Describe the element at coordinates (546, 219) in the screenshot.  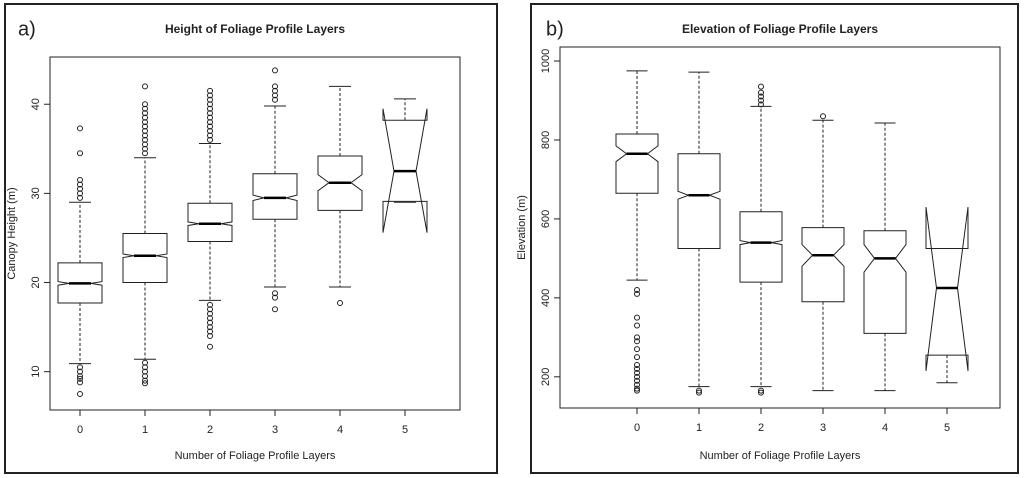
I see `y-tick-label: 600` at that location.